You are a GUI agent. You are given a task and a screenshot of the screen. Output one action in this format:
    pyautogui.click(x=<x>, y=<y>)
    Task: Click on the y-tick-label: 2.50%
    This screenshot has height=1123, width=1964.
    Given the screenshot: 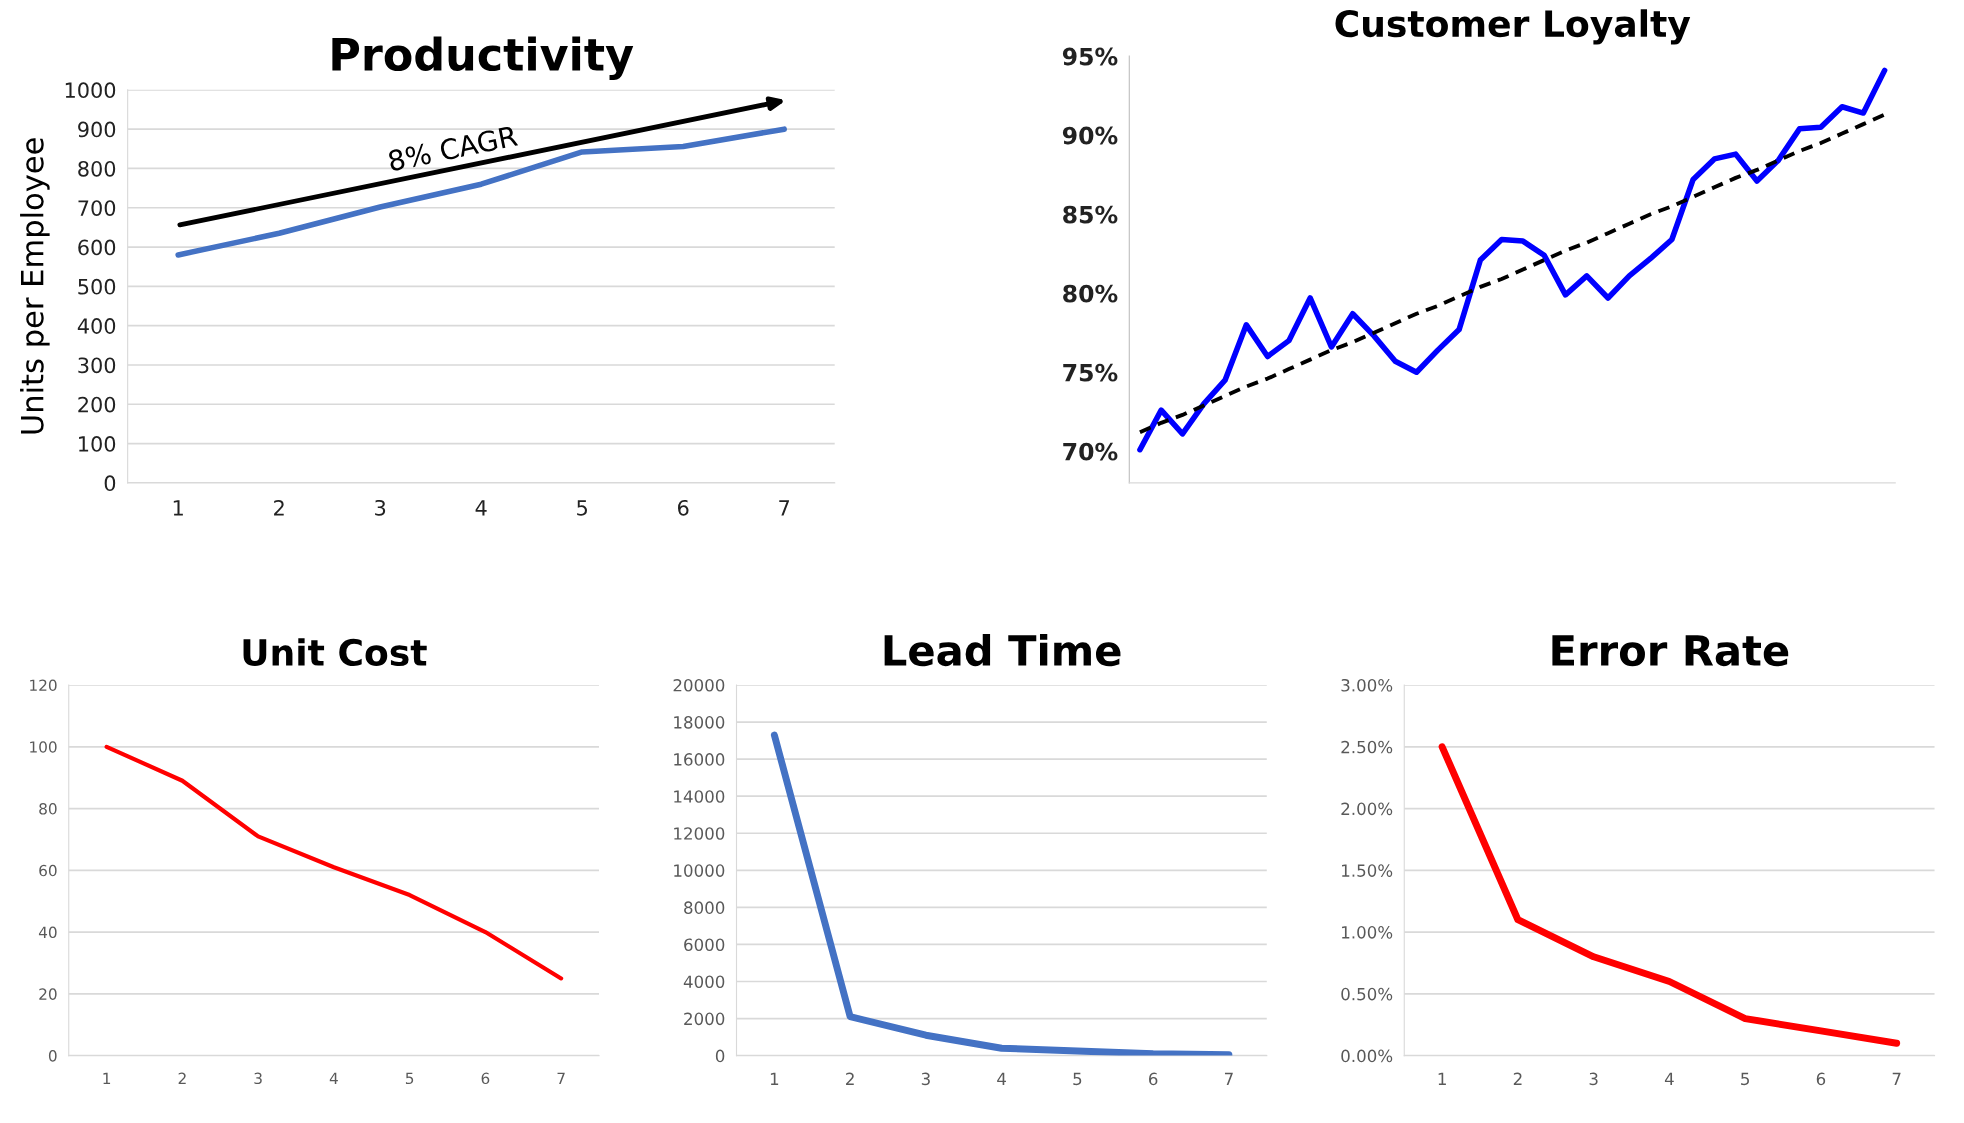 What is the action you would take?
    pyautogui.click(x=1367, y=747)
    